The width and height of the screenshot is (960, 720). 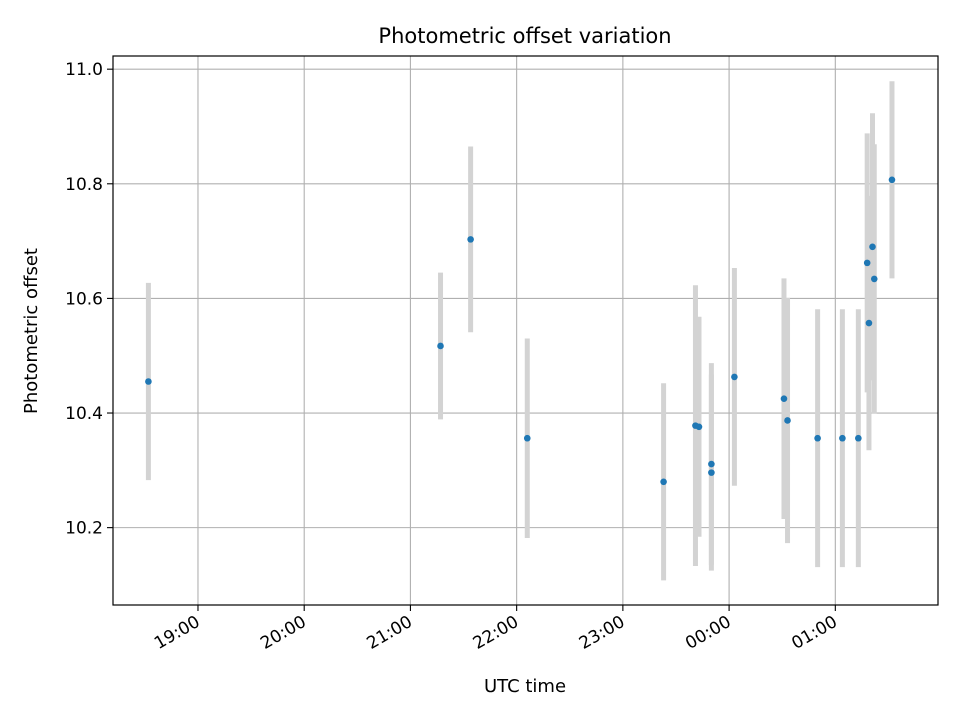 What do you see at coordinates (84, 185) in the screenshot?
I see `y-tick-label: 10.8` at bounding box center [84, 185].